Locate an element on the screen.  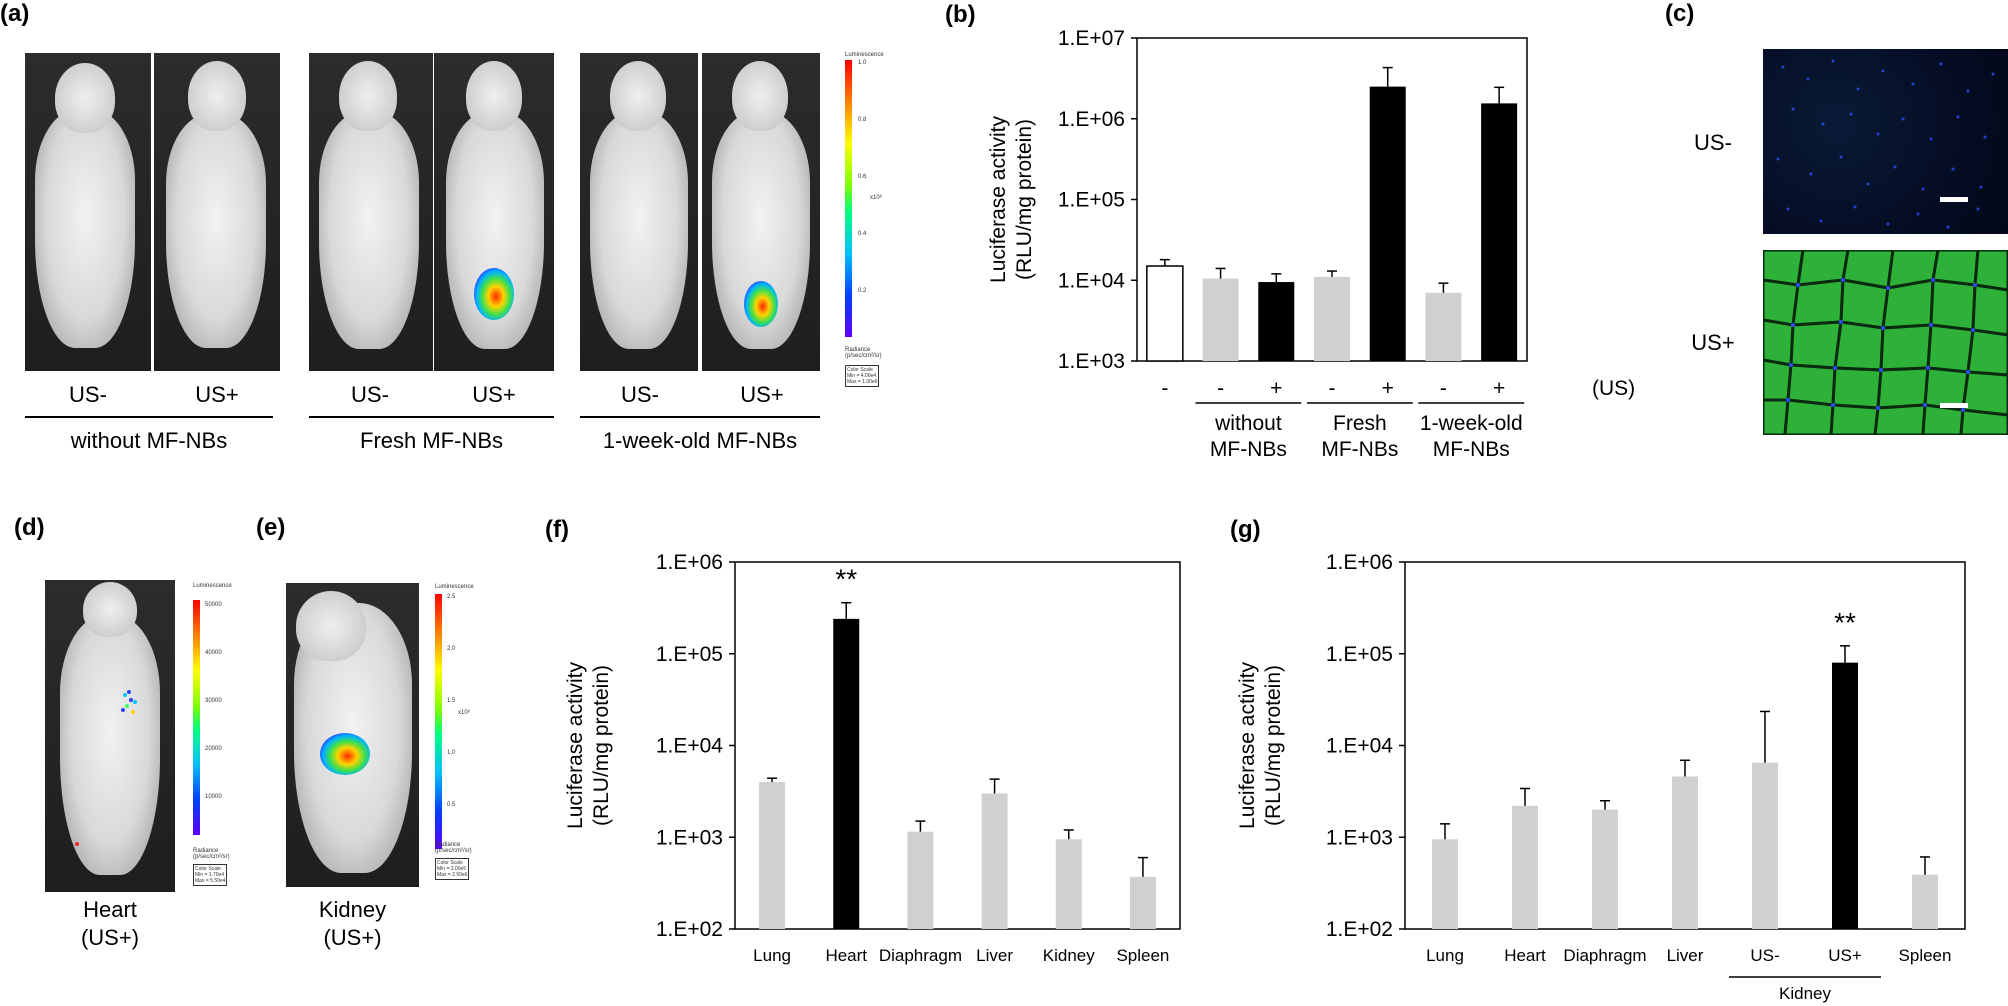
caption-kidney-us: (US+) is located at coordinates (352, 937).